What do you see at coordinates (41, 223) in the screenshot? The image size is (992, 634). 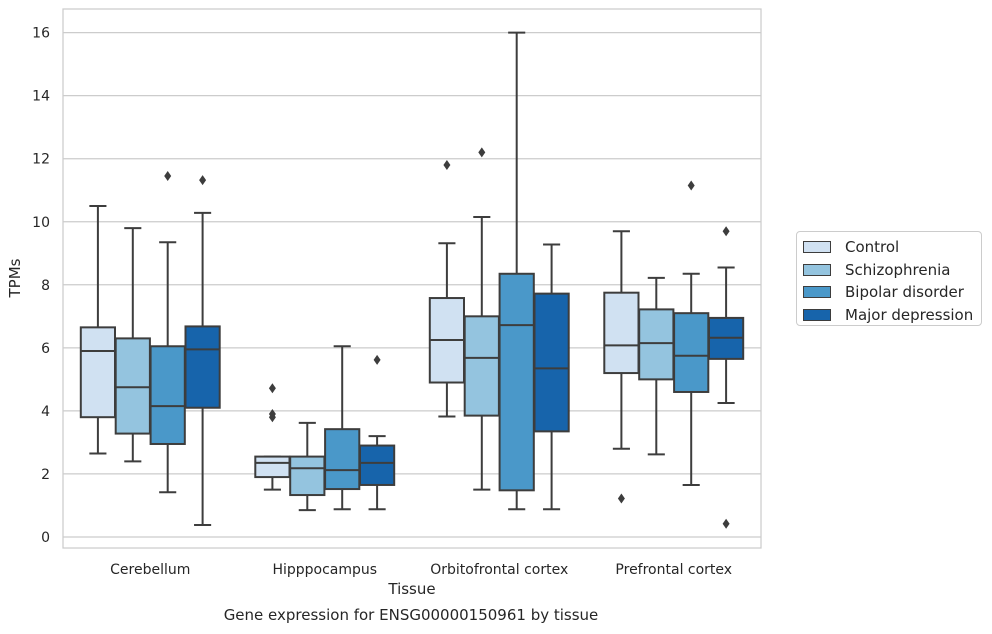 I see `y-tick-label-10: 10` at bounding box center [41, 223].